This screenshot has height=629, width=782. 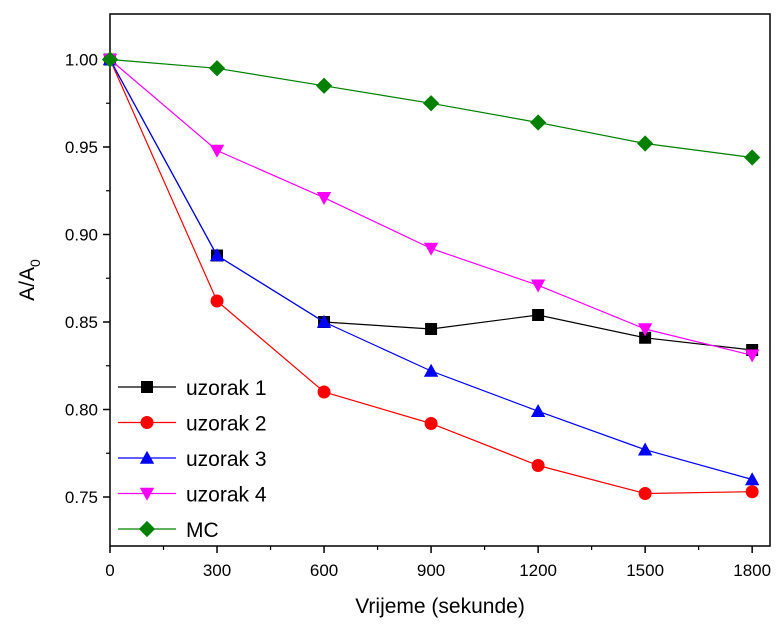 What do you see at coordinates (81, 410) in the screenshot?
I see `y-tick-label: 0.80` at bounding box center [81, 410].